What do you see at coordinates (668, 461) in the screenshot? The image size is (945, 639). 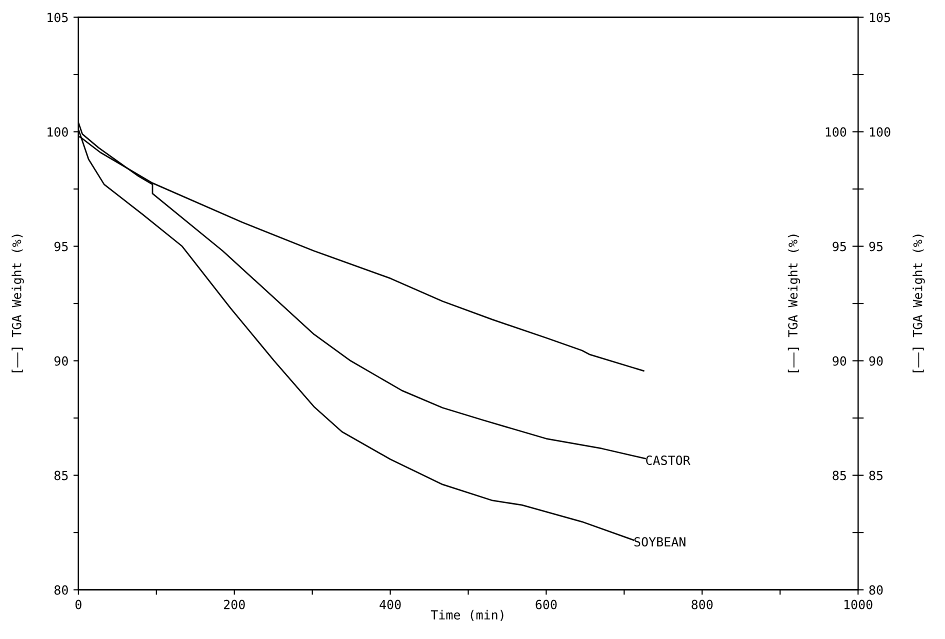 I see `series-label: CASTOR` at bounding box center [668, 461].